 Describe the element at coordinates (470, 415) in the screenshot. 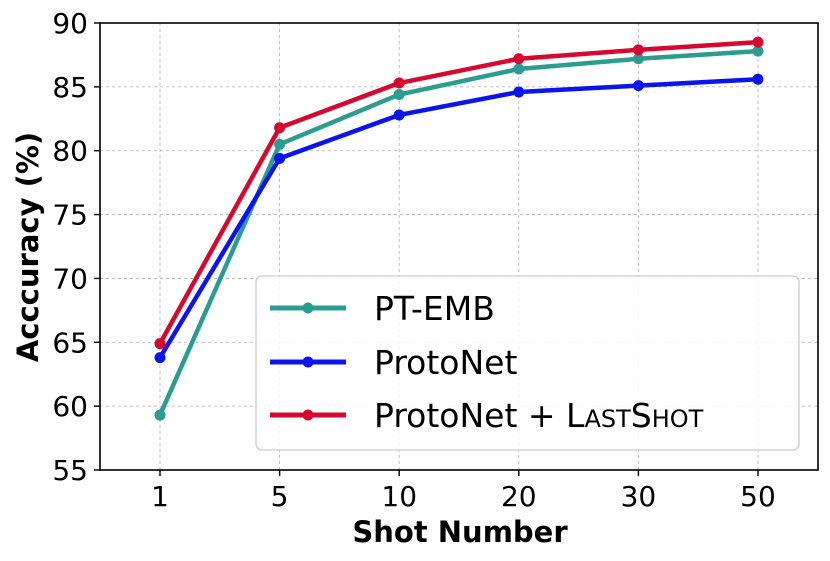

I see `legend-label-prefix: ProtoNet +` at that location.